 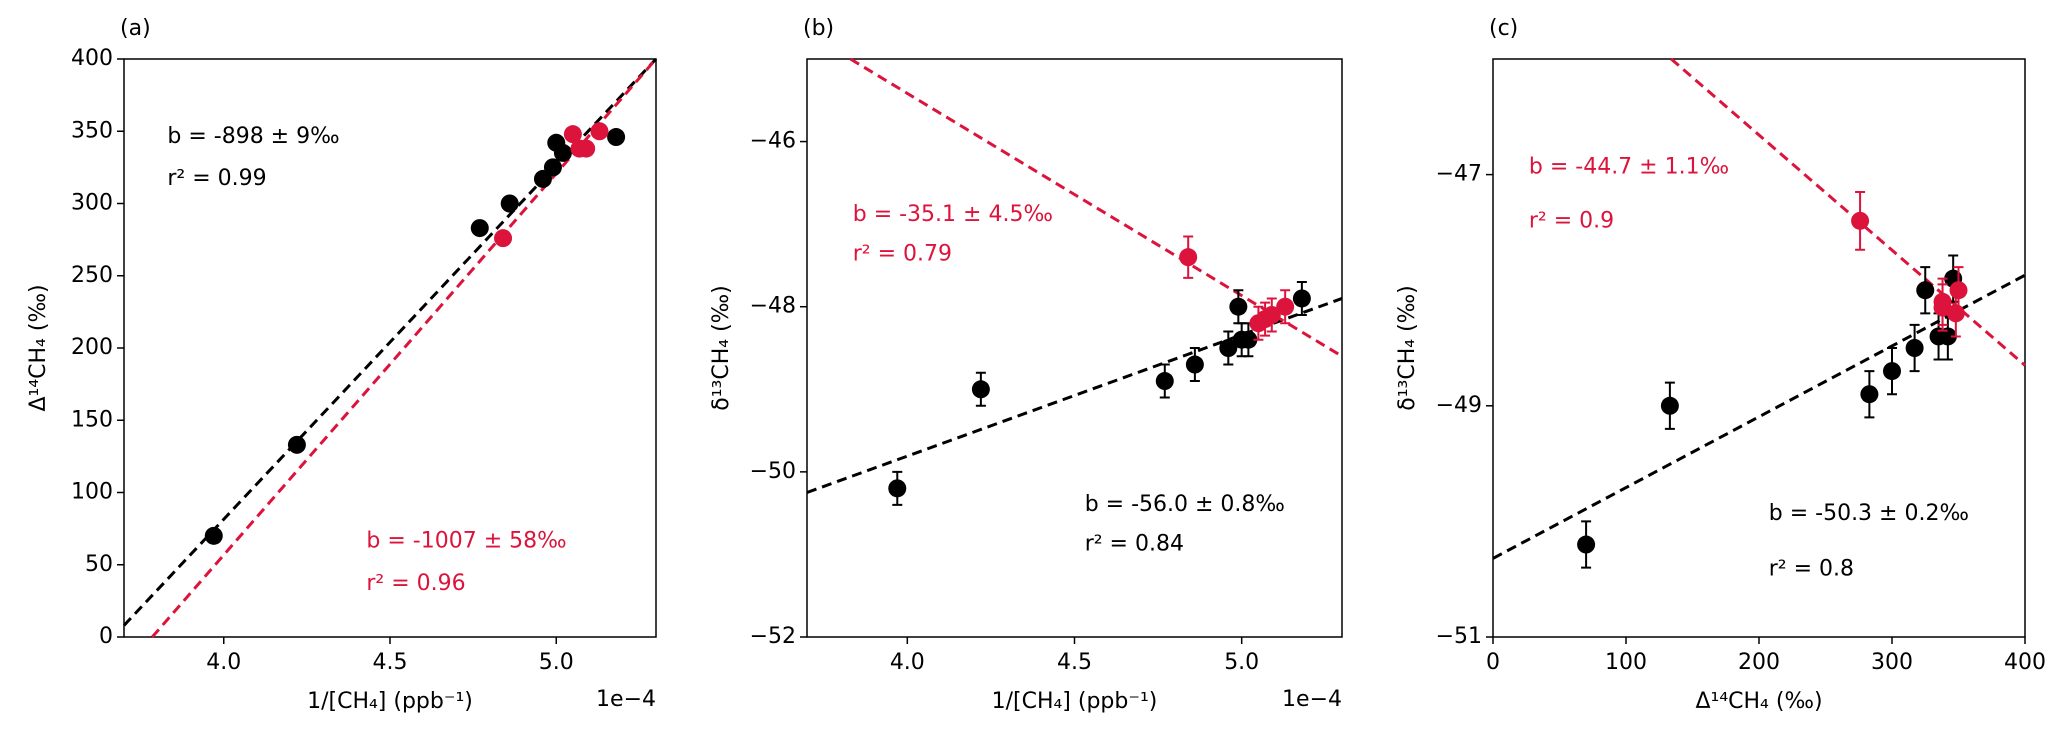 What do you see at coordinates (773, 141) in the screenshot?
I see `y-tick-label: −46` at bounding box center [773, 141].